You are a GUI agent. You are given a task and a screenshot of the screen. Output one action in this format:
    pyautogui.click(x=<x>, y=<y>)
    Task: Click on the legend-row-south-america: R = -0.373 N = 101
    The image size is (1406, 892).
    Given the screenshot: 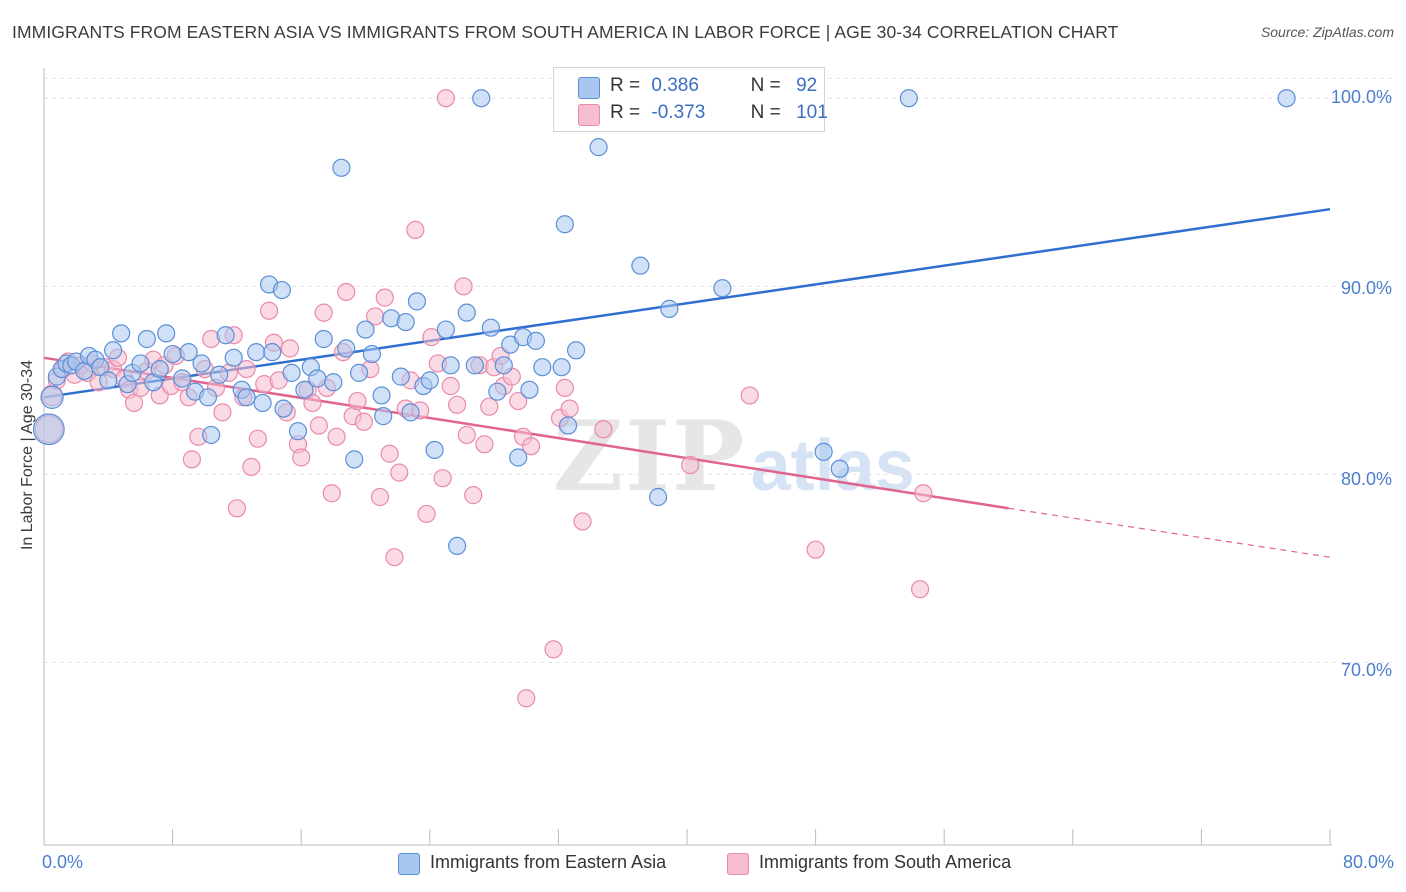 What is the action you would take?
    pyautogui.click(x=691, y=115)
    